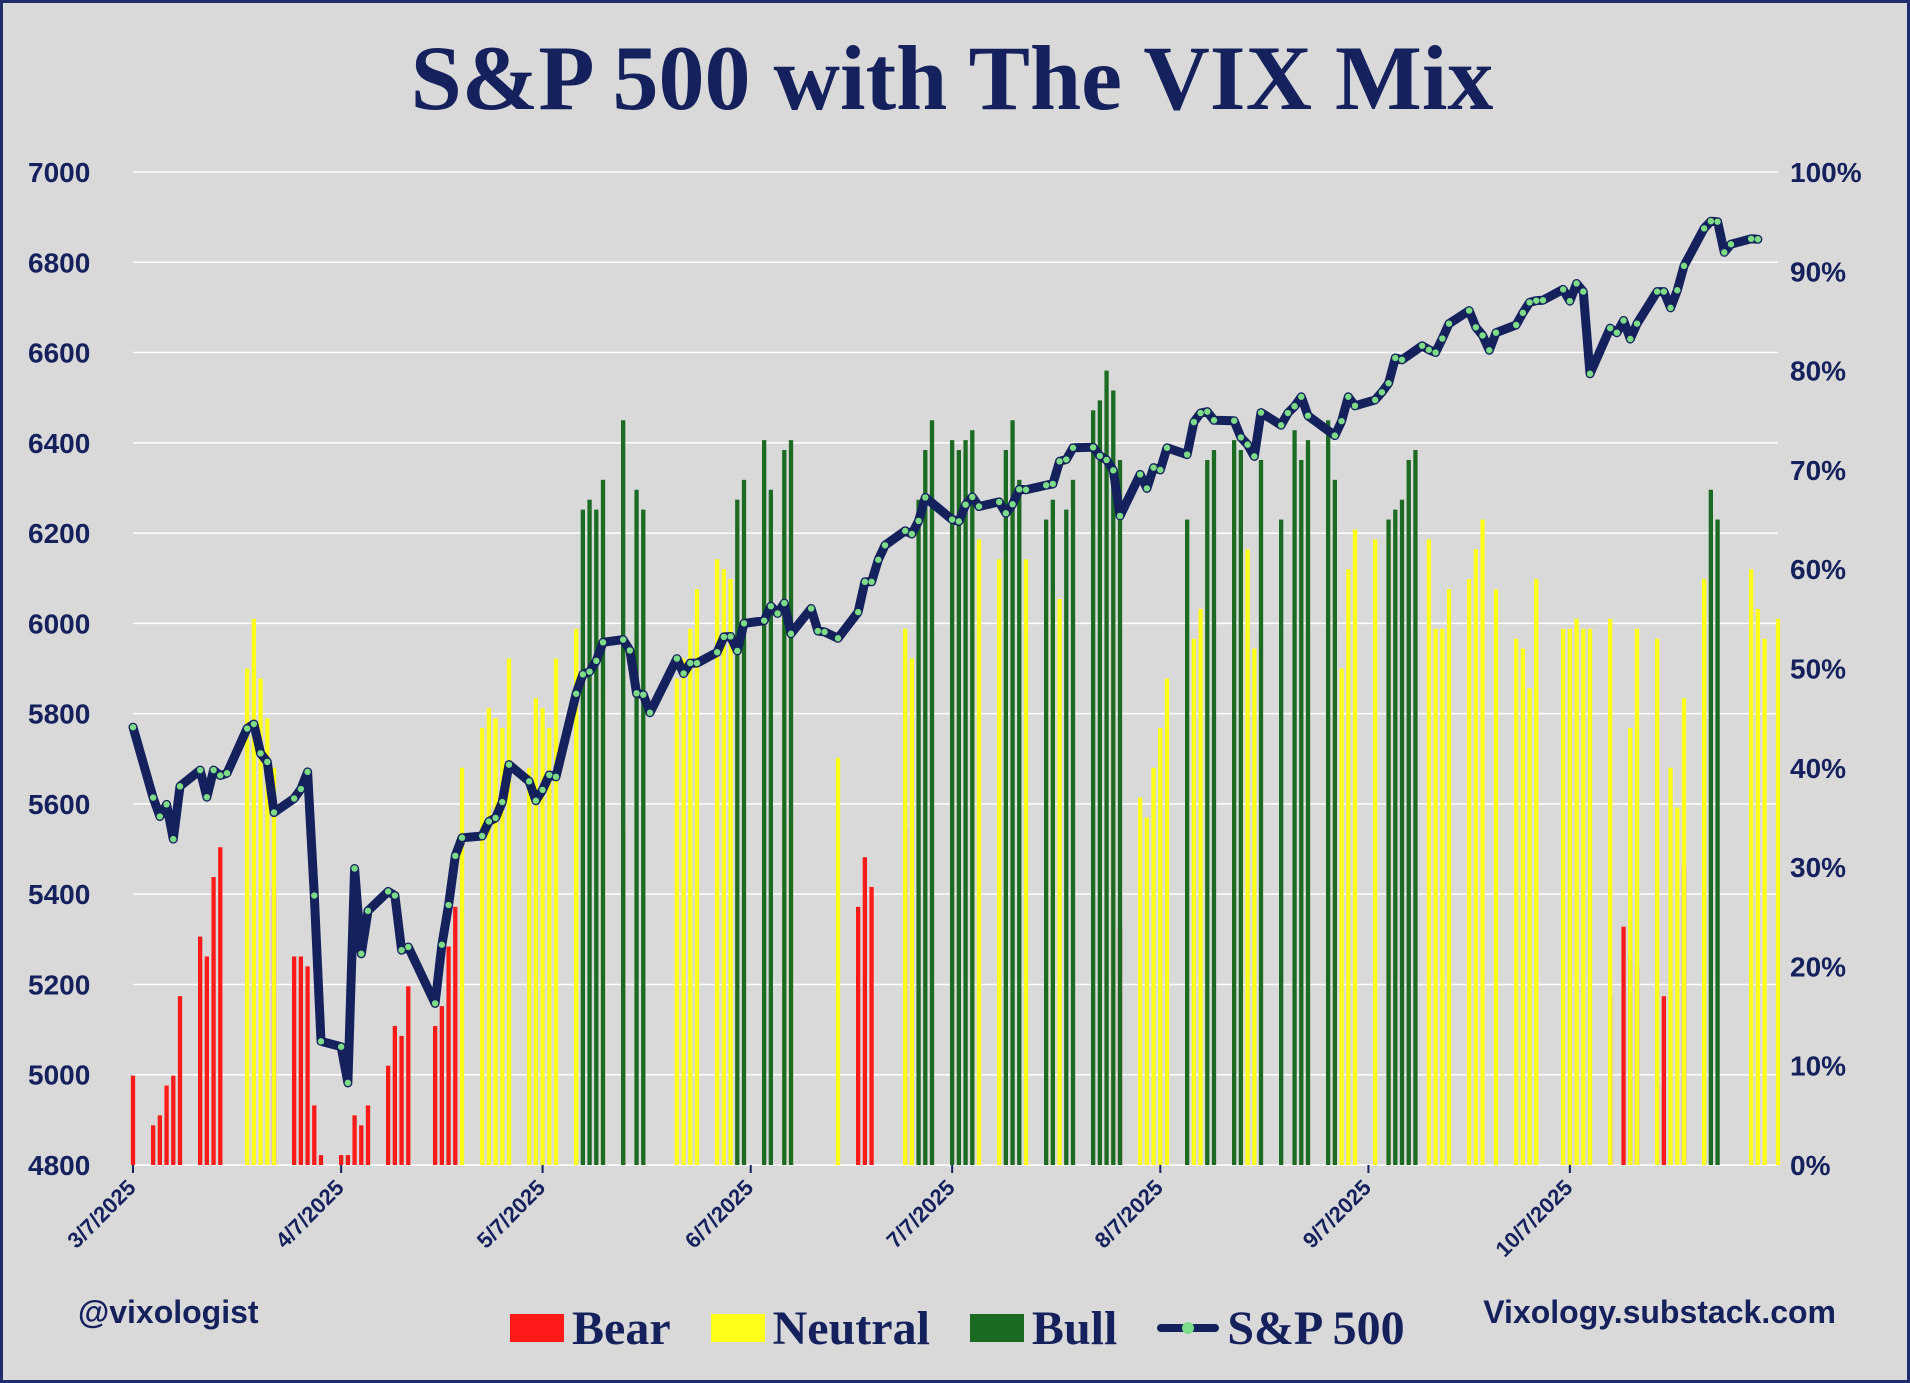 The image size is (1910, 1383). Describe the element at coordinates (1818, 470) in the screenshot. I see `y-right-tick-label: 70%` at that location.